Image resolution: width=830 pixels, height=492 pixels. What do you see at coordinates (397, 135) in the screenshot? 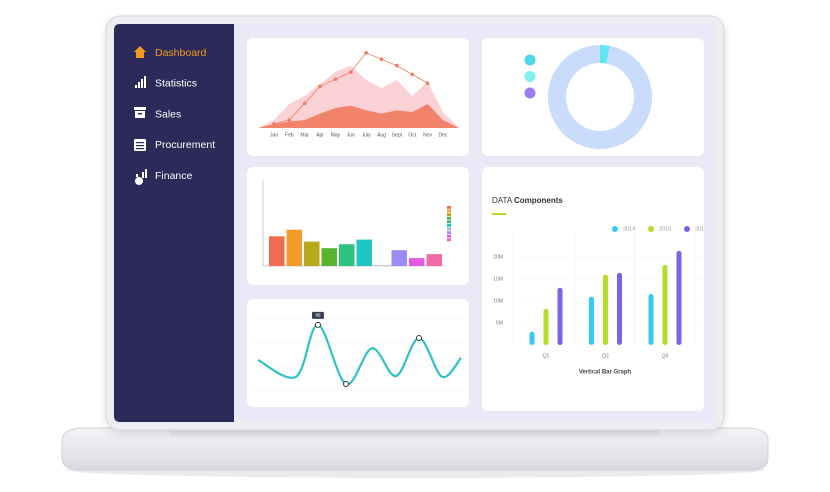
I see `x-tick-label: Sept` at bounding box center [397, 135].